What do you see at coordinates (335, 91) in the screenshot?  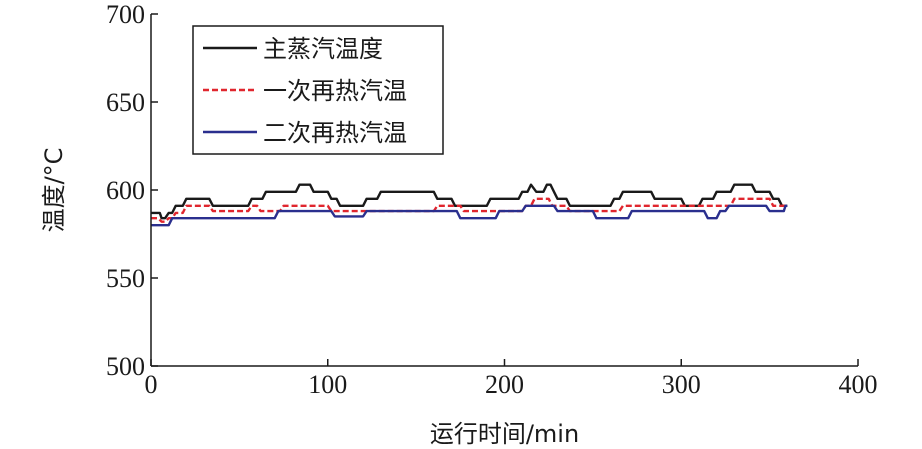 I see `legend-label: 一次再热汽温` at bounding box center [335, 91].